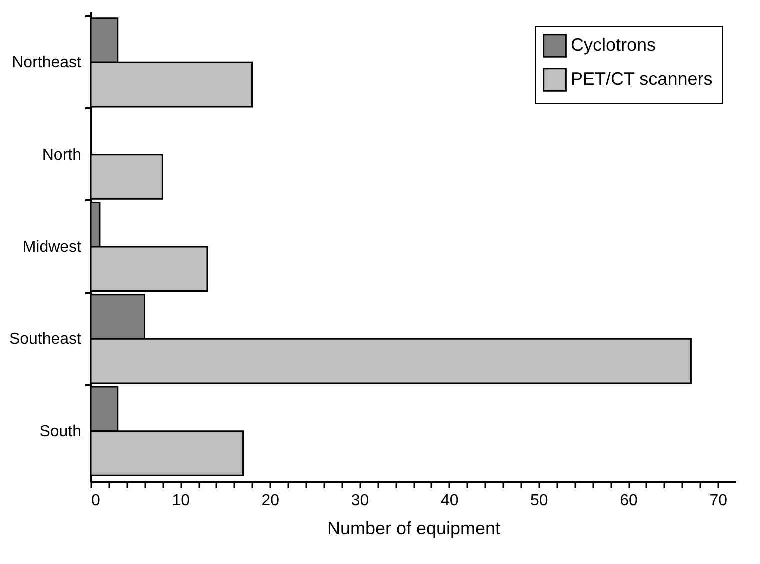  Describe the element at coordinates (96, 501) in the screenshot. I see `x-tick-label: 0` at that location.